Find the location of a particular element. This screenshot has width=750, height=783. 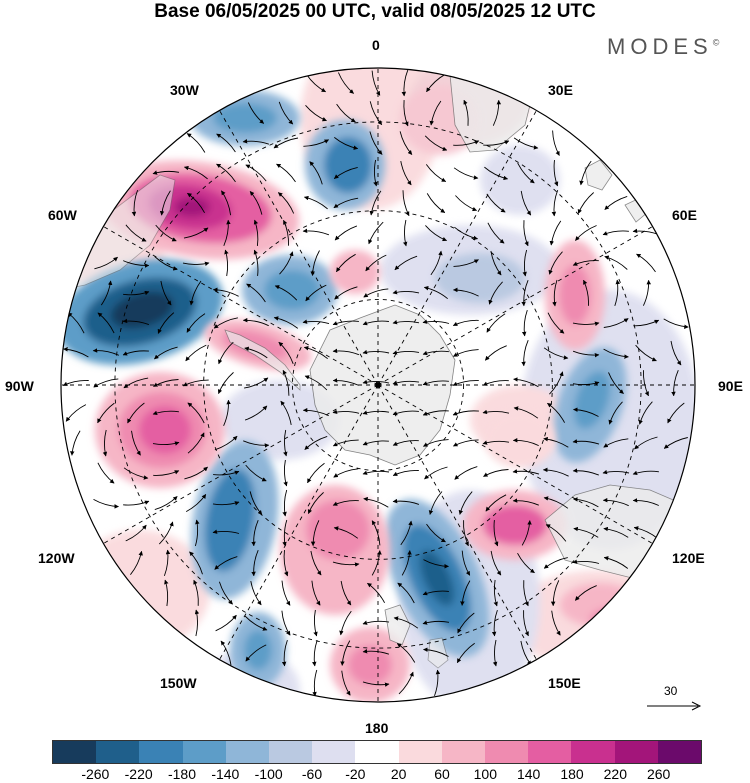

colorbar-tick-label: -60 is located at coordinates (312, 774).